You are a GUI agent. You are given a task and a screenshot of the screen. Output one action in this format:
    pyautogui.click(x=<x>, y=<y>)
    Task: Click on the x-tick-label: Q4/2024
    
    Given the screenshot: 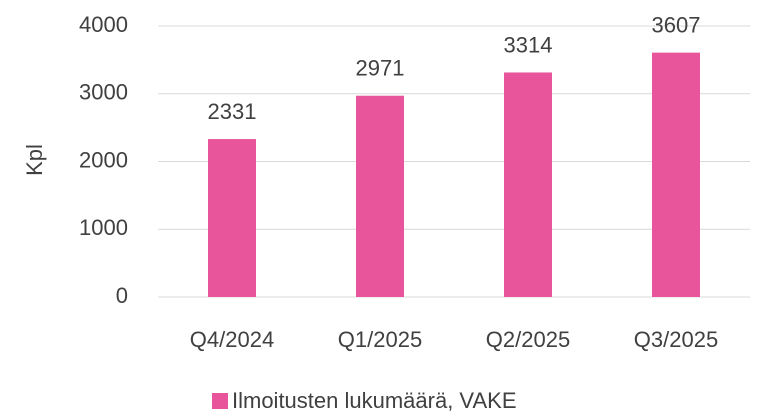 What is the action you would take?
    pyautogui.click(x=232, y=339)
    